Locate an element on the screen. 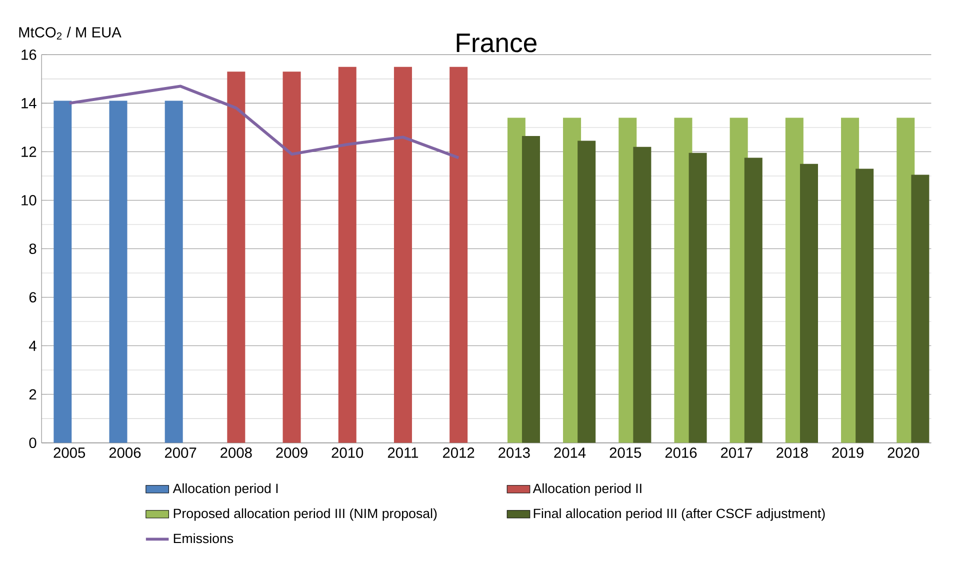  y-tick-label: 2 is located at coordinates (32, 394).